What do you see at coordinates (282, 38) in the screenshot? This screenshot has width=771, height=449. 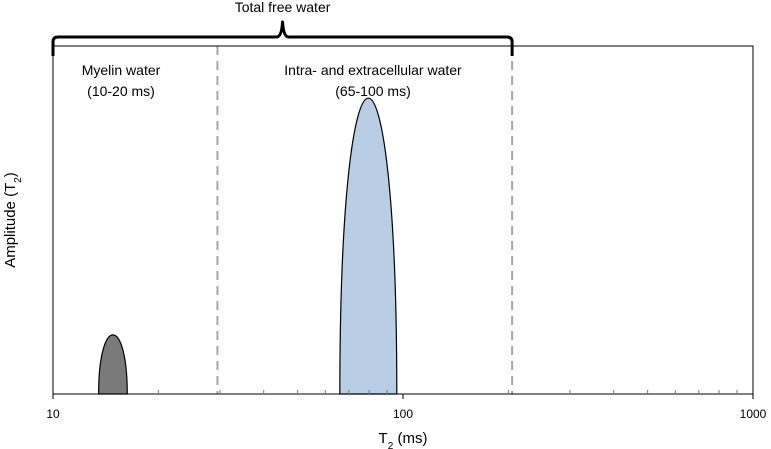 I see `total-free-water-bracket` at bounding box center [282, 38].